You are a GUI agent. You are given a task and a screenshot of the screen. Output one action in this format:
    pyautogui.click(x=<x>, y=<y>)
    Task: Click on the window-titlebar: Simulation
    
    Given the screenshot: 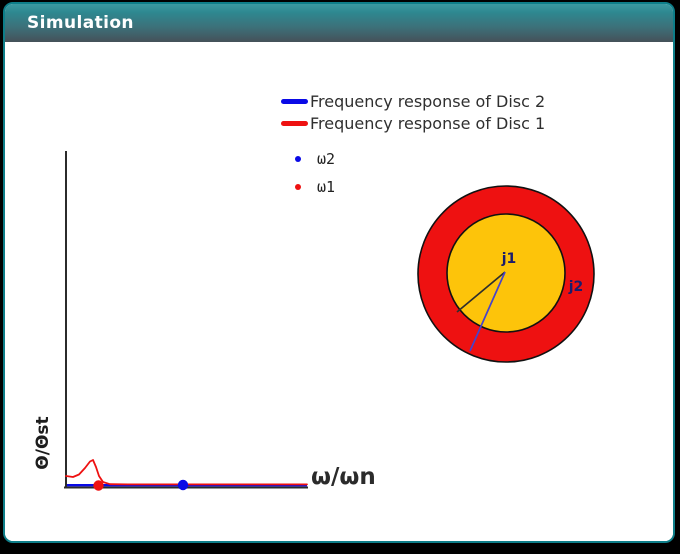 What is the action you would take?
    pyautogui.click(x=339, y=23)
    